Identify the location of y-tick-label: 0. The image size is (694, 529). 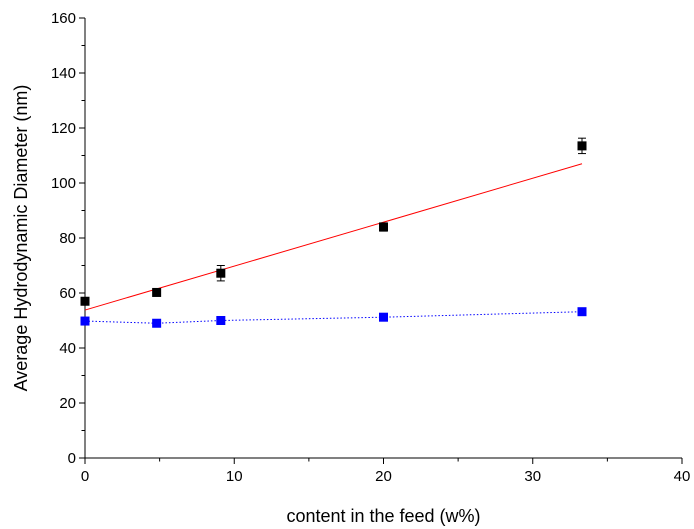
(72, 458).